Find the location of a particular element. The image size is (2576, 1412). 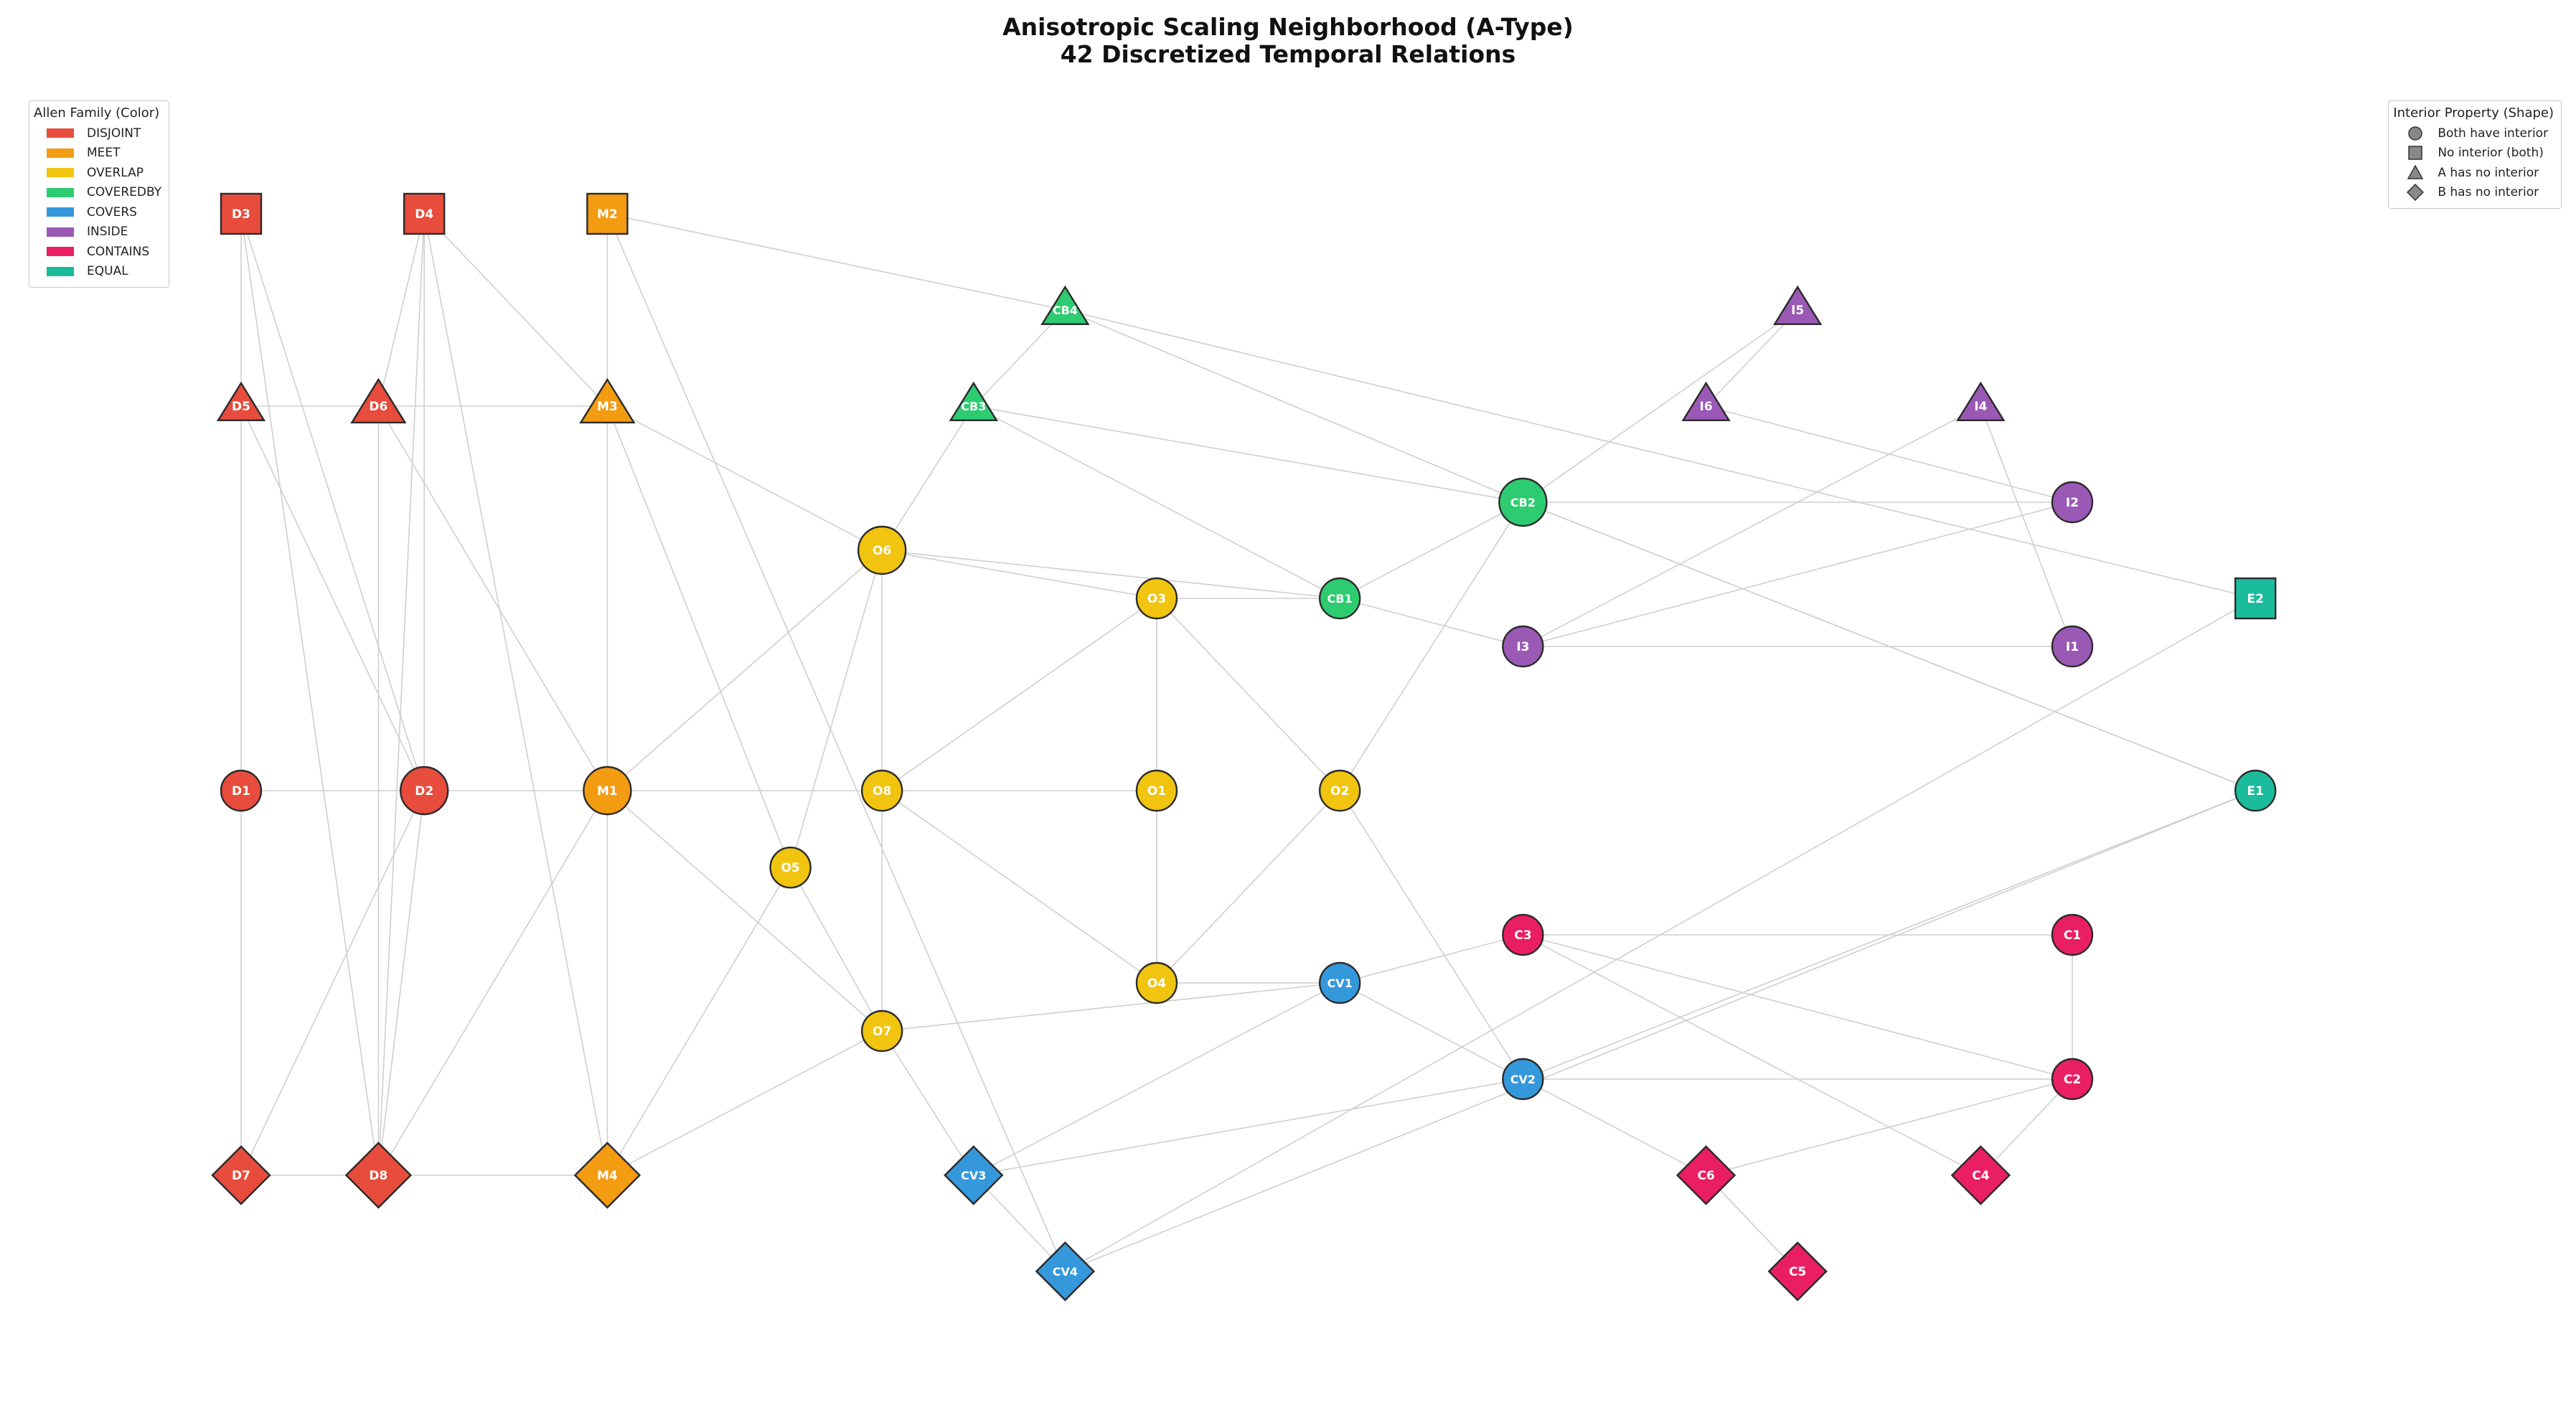

node-o2: O2 is located at coordinates (1339, 790).